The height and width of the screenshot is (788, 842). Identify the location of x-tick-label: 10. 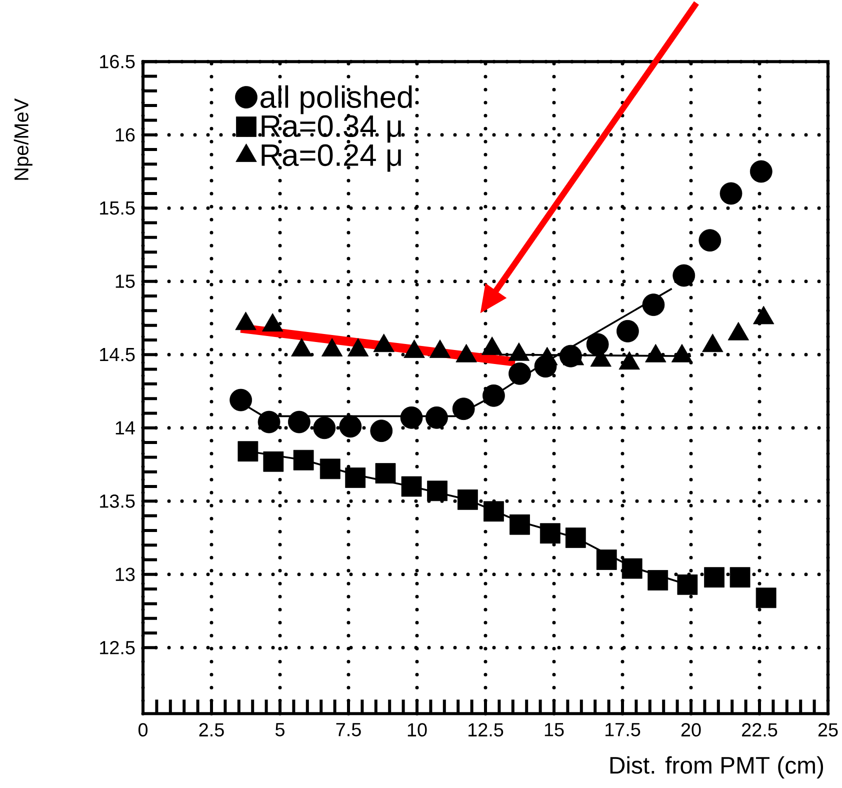
(417, 730).